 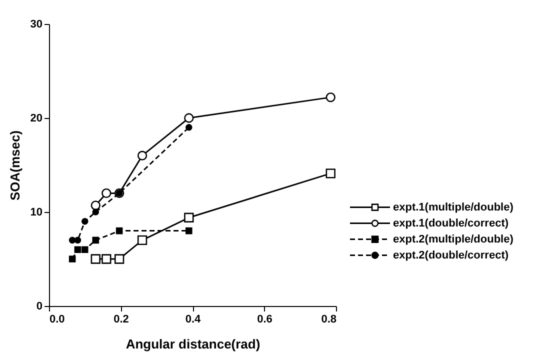 I want to click on legend-label: expt.1(double/correct), so click(x=451, y=223).